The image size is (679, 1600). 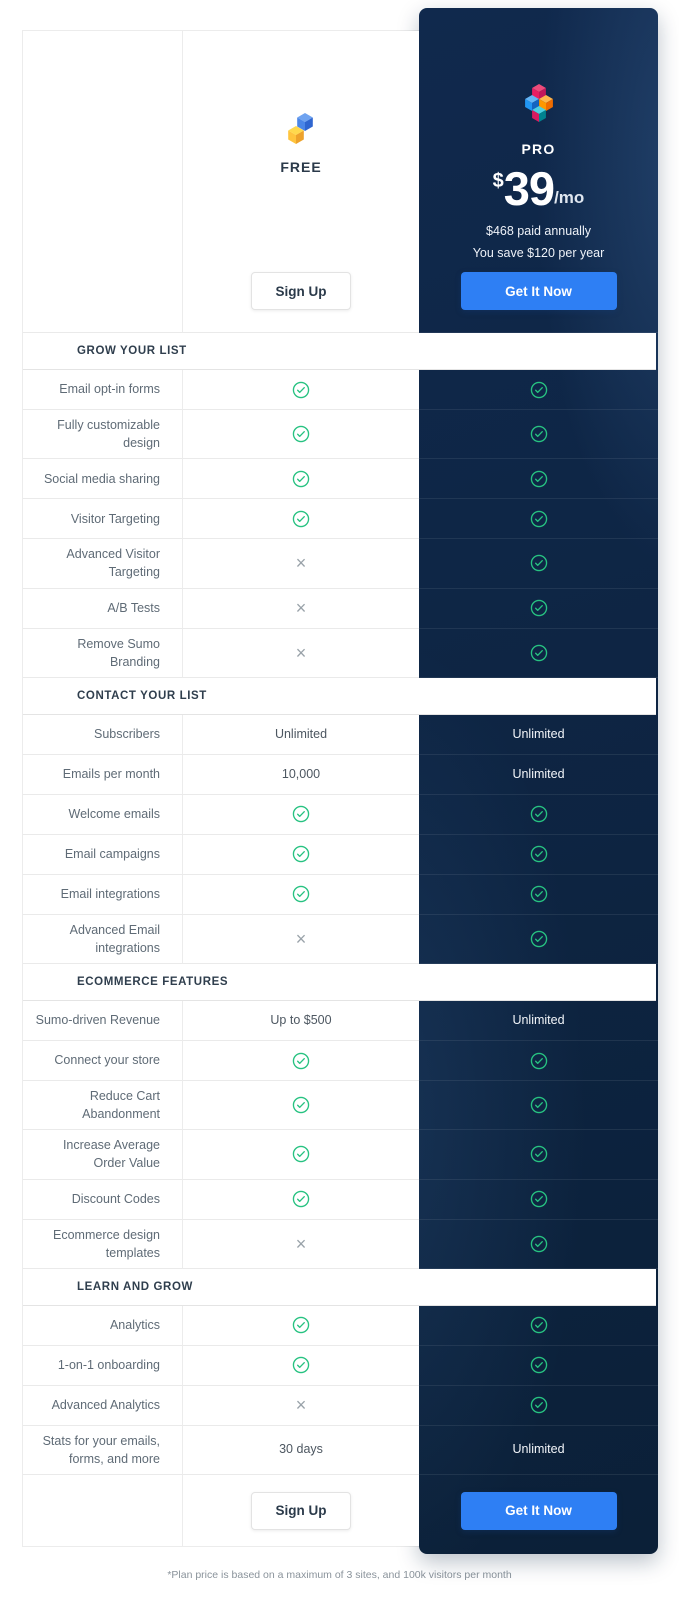 I want to click on price-currency: $, so click(x=498, y=181).